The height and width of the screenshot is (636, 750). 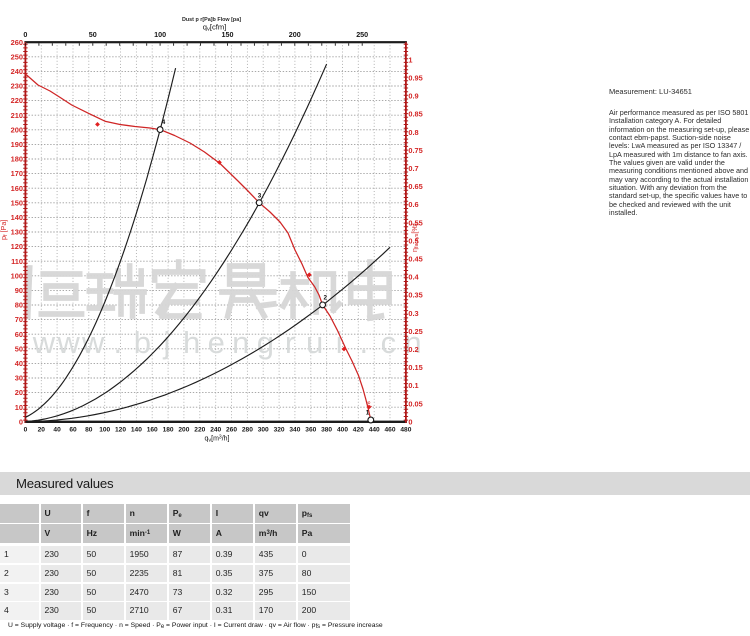 I want to click on svg-text: 0.4, so click(x=413, y=277).